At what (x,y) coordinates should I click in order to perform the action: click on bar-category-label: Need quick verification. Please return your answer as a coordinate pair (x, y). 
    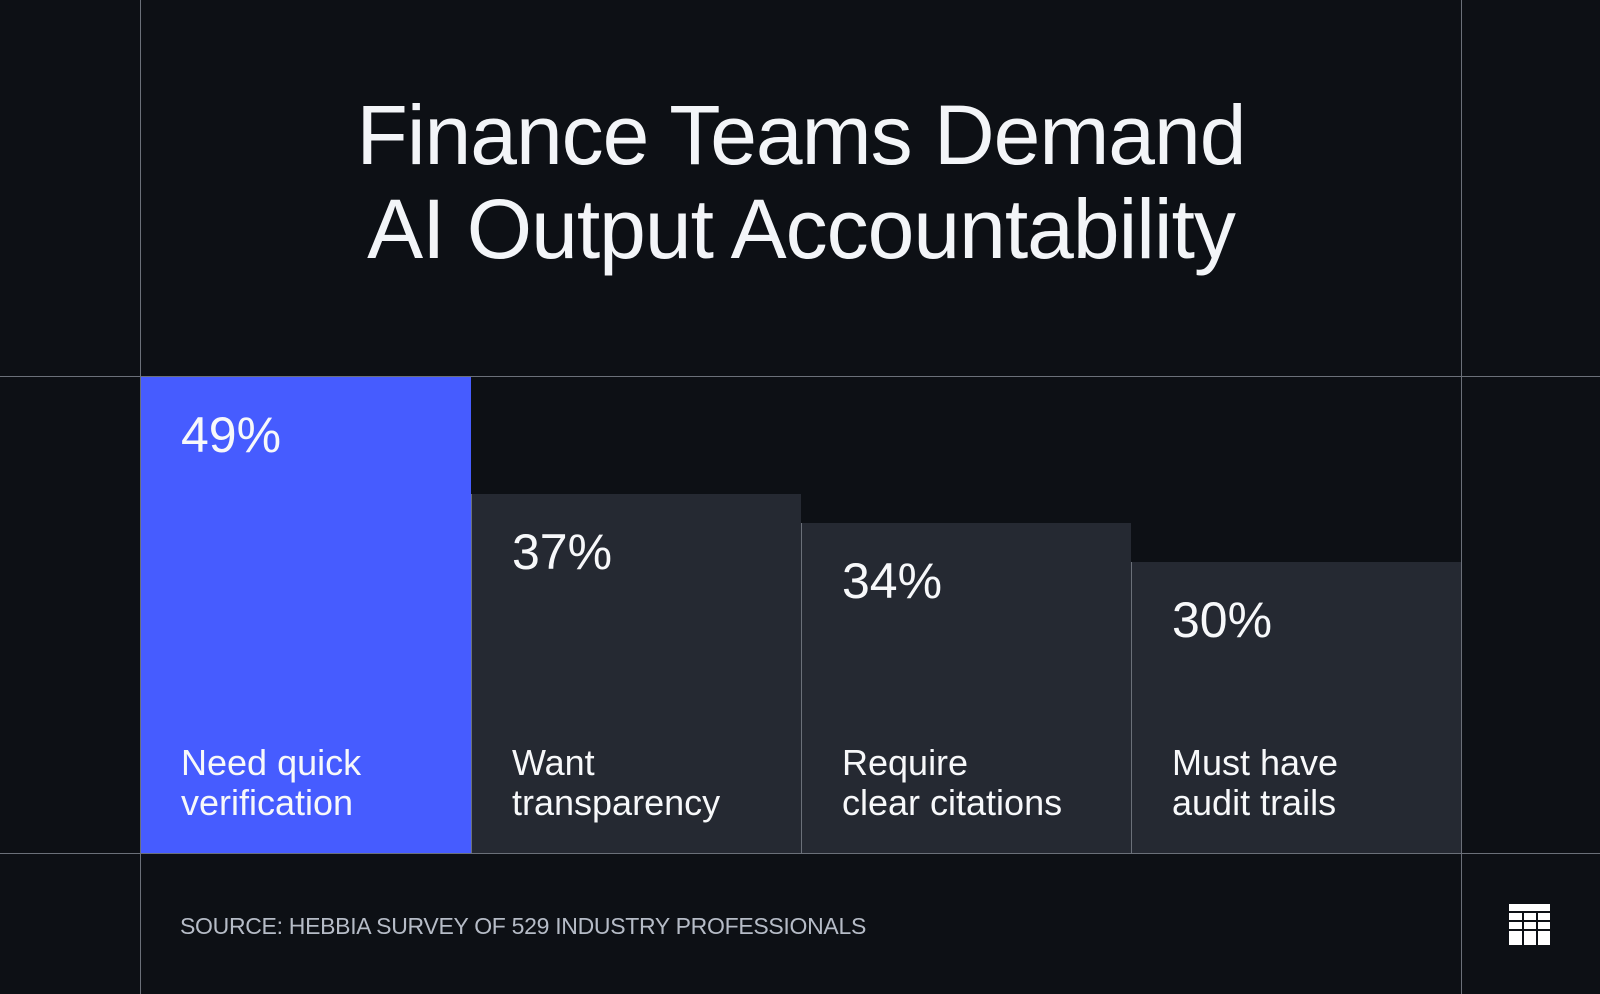
    Looking at the image, I should click on (271, 782).